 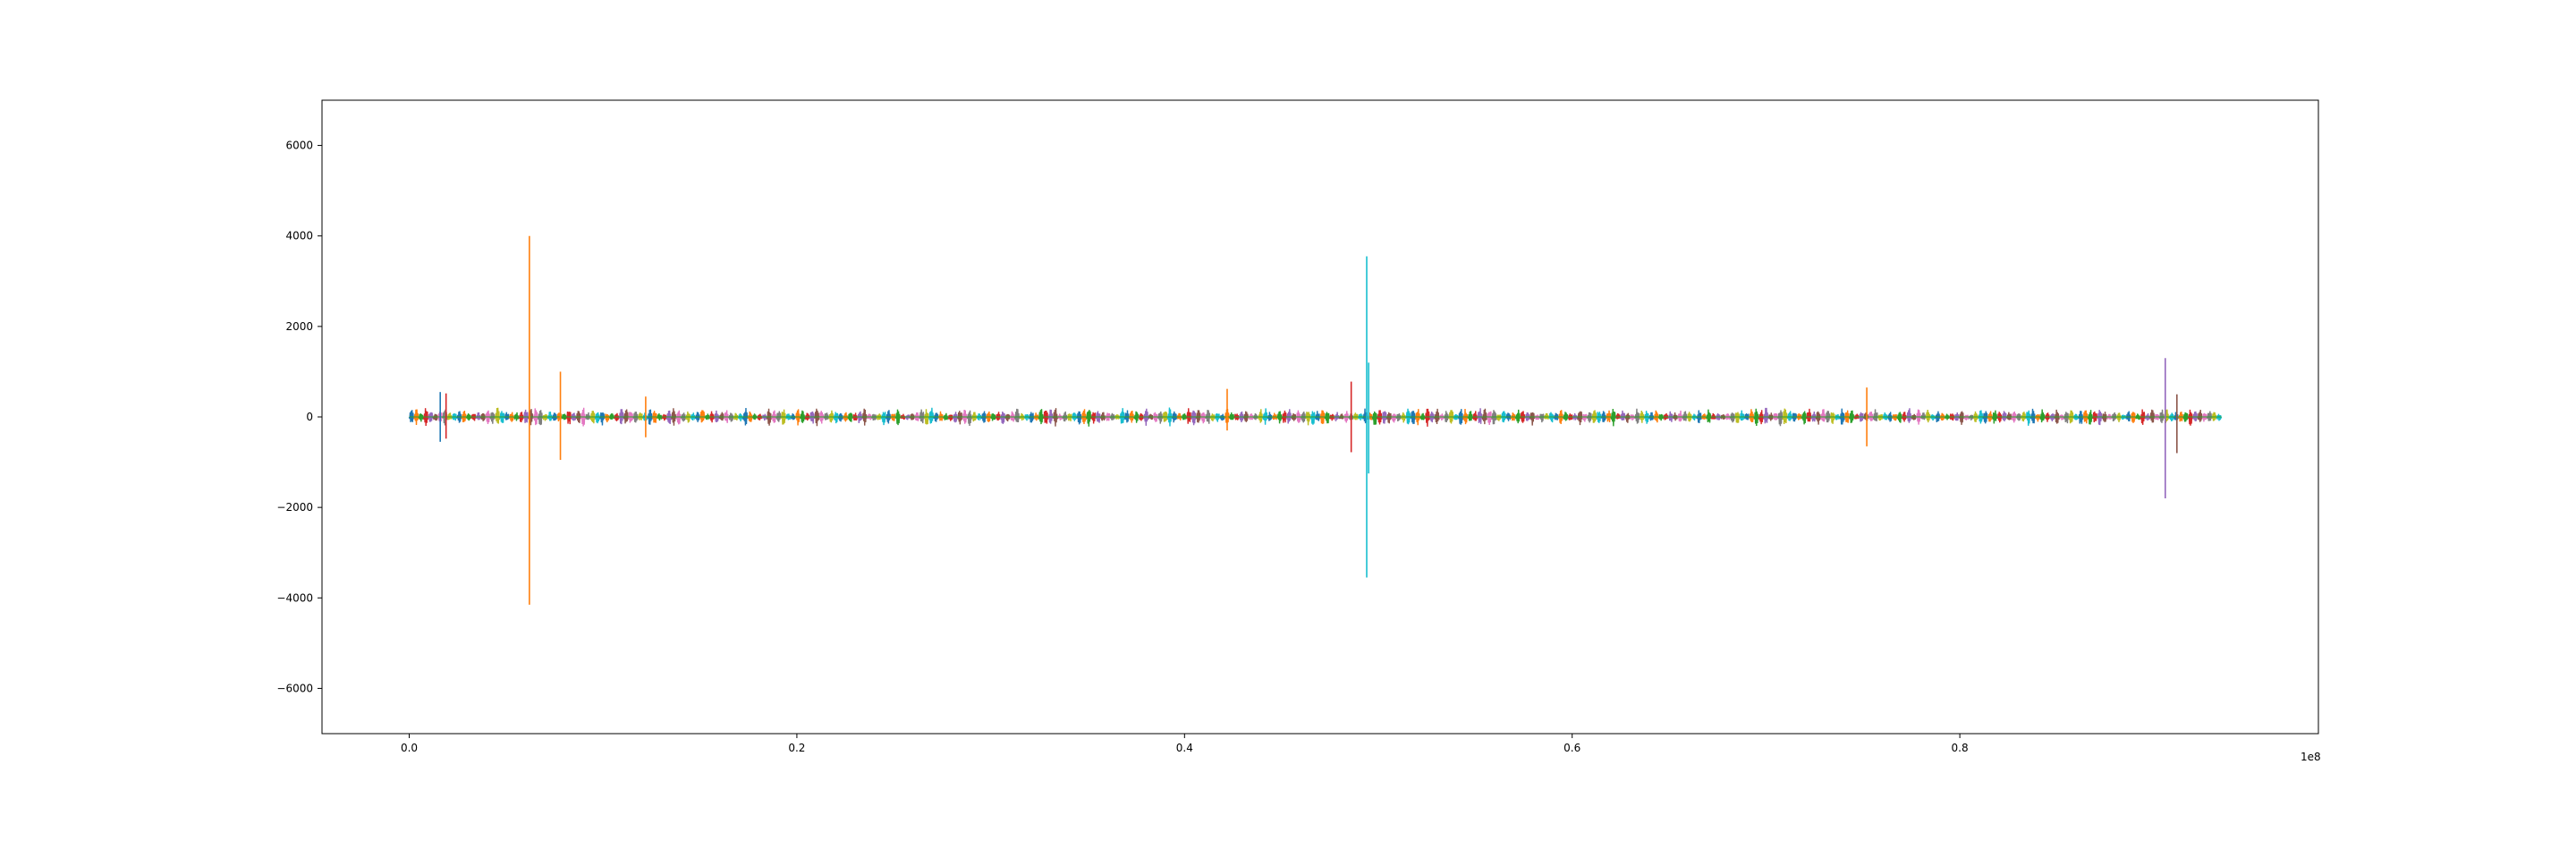 I want to click on y-tick-label: −6000, so click(x=294, y=688).